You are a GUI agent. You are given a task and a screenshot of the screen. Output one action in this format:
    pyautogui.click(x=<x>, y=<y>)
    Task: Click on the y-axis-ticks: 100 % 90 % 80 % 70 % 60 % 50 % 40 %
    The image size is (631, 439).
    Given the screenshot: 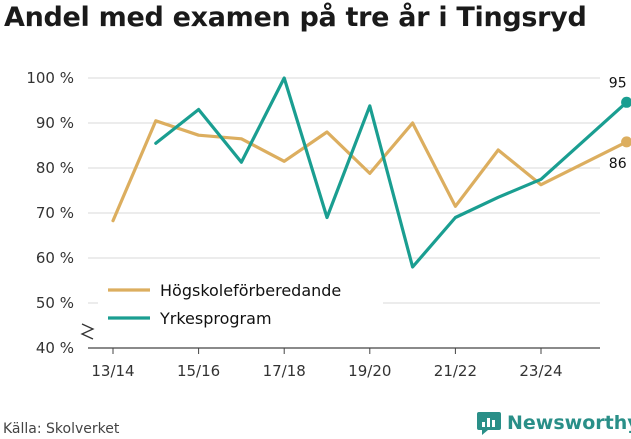 What is the action you would take?
    pyautogui.click(x=50, y=213)
    